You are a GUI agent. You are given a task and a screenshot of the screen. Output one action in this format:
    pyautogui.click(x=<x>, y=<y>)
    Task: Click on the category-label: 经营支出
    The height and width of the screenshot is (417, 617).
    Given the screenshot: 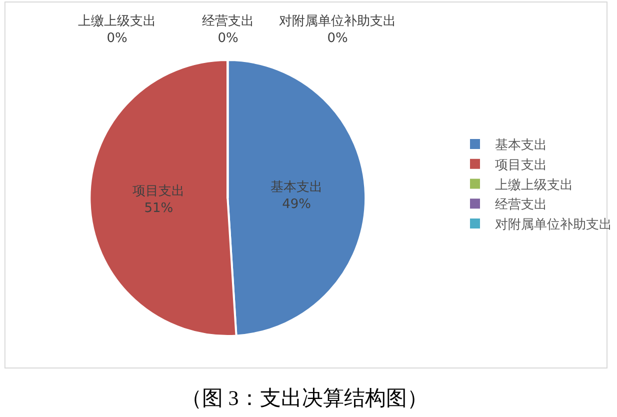 What is the action you would take?
    pyautogui.click(x=228, y=21)
    